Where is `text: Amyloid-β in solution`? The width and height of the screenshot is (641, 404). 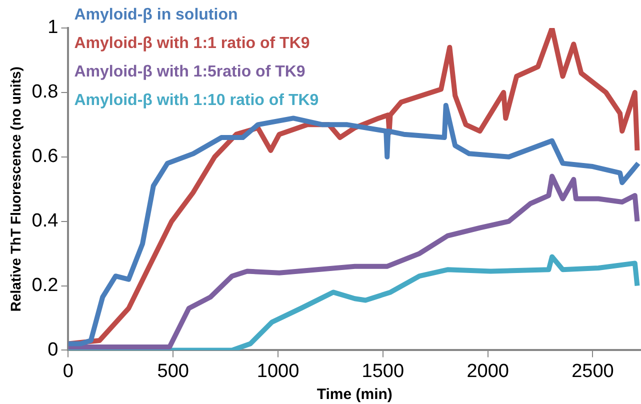
text: Amyloid-β in solution is located at coordinates (156, 15).